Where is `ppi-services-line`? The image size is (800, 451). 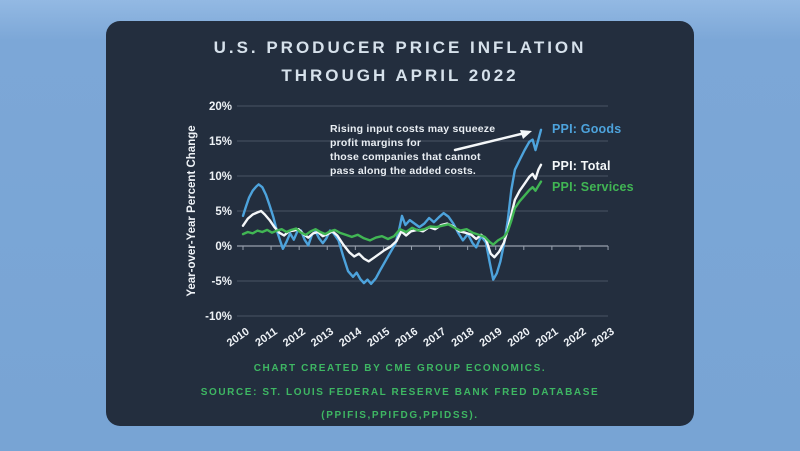
ppi-services-line is located at coordinates (392, 213).